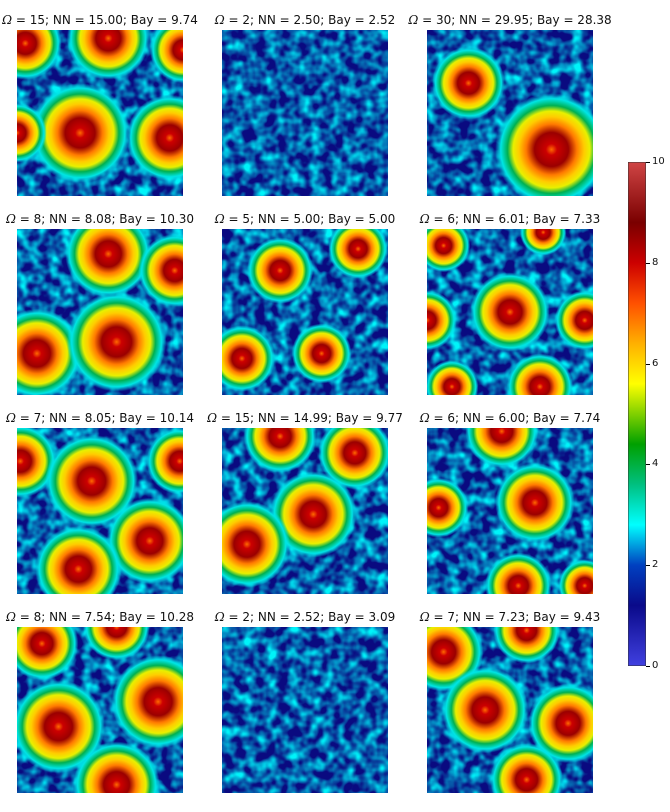 The width and height of the screenshot is (670, 812). Describe the element at coordinates (655, 363) in the screenshot. I see `colorbar-tick-label: 6` at that location.